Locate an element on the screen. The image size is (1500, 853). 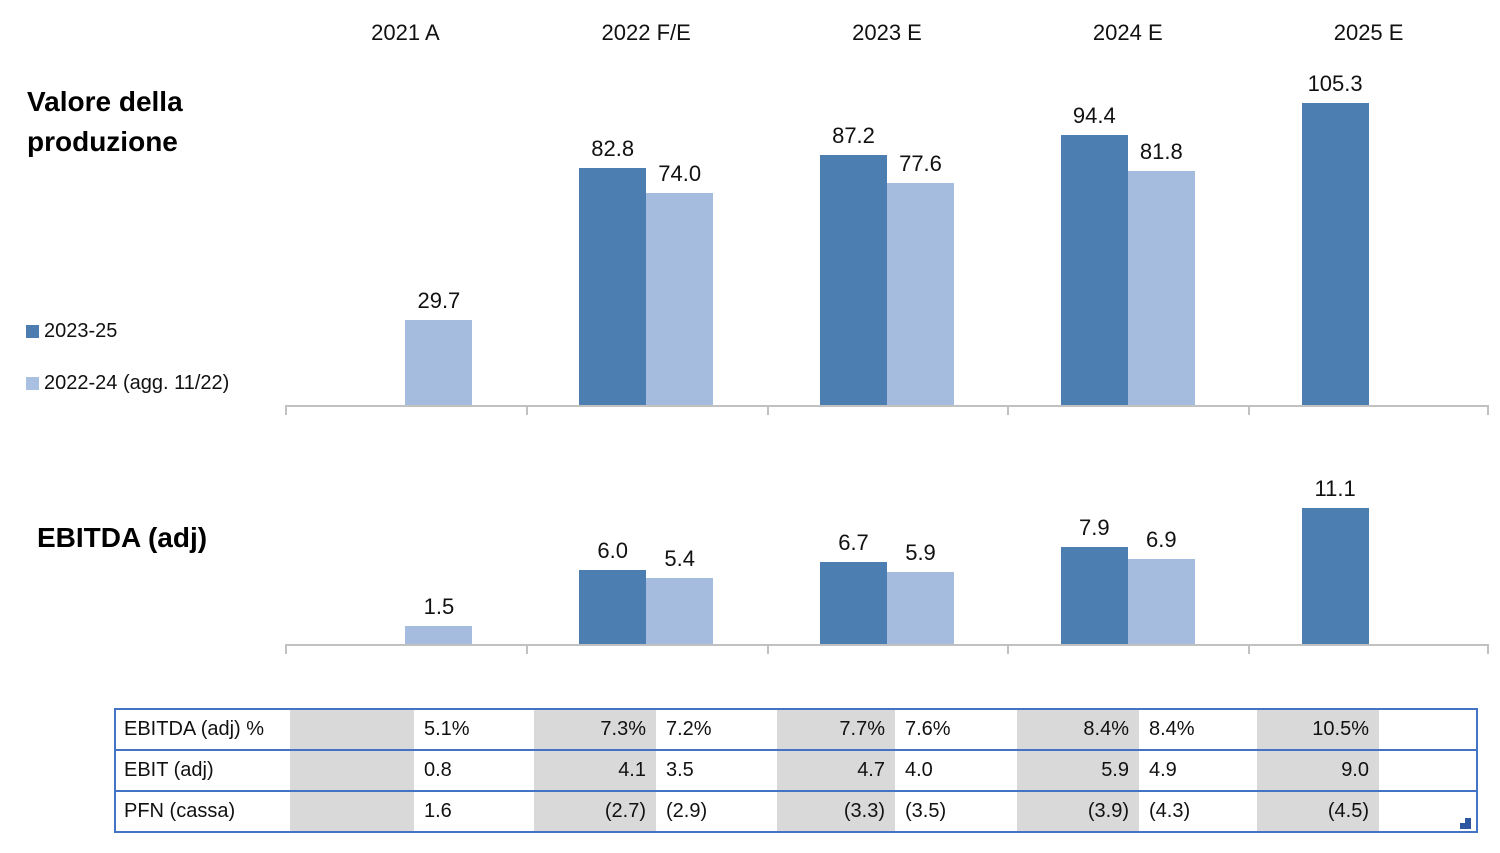
bar-value-label: 6.9 is located at coordinates (1161, 539).